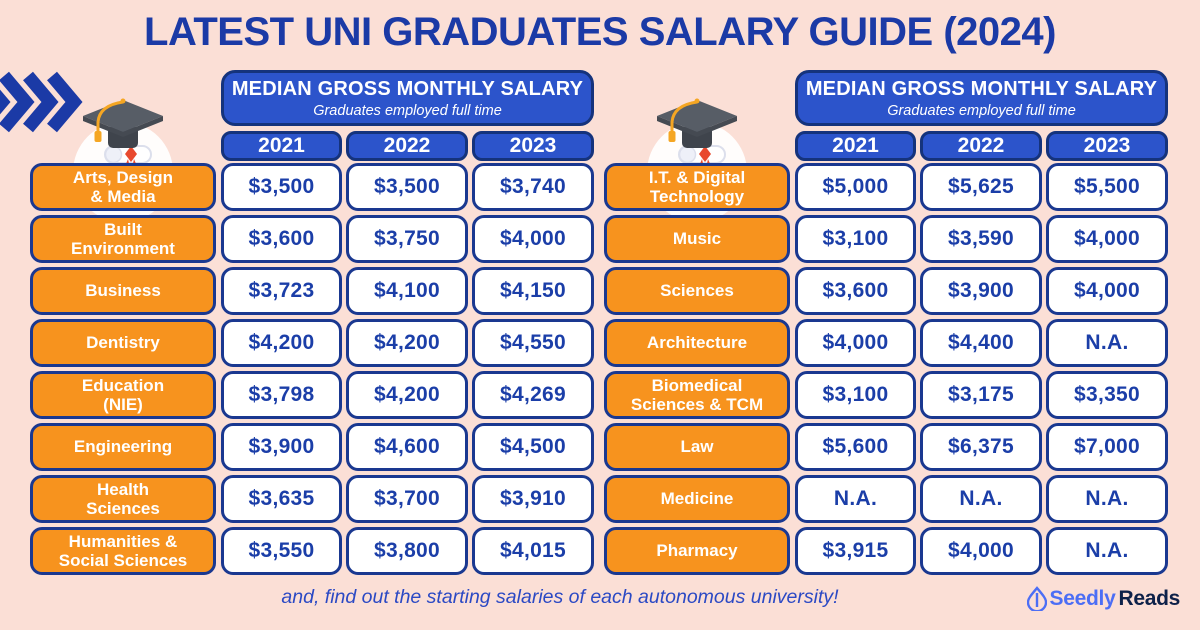 The width and height of the screenshot is (1200, 630). What do you see at coordinates (1107, 395) in the screenshot?
I see `salary-value-cell: $3,350` at bounding box center [1107, 395].